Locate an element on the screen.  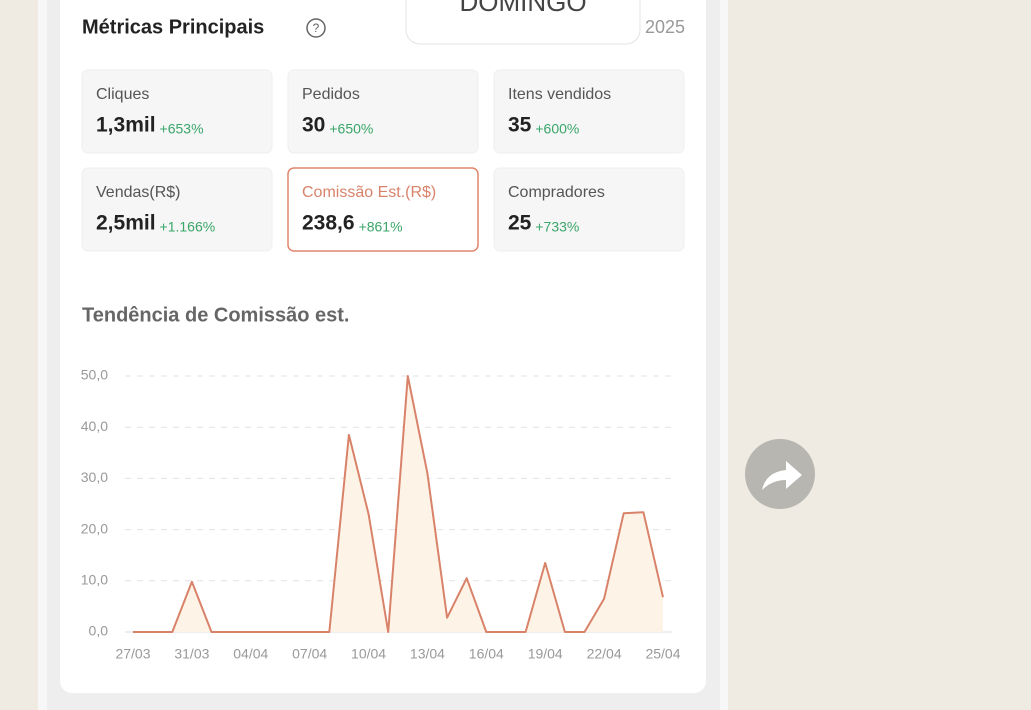
metric-label: Pedidos is located at coordinates (331, 94).